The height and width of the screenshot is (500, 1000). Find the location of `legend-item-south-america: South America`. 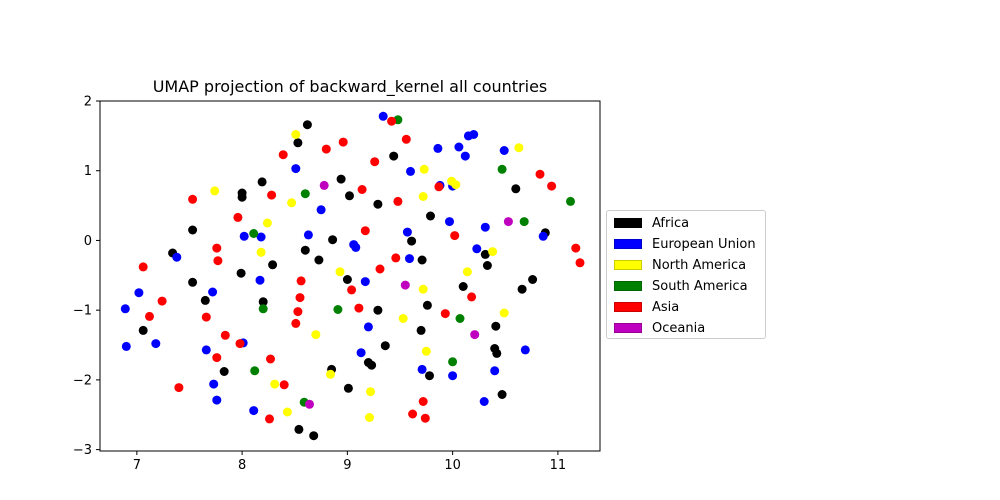

legend-item-south-america: South America is located at coordinates (681, 286).